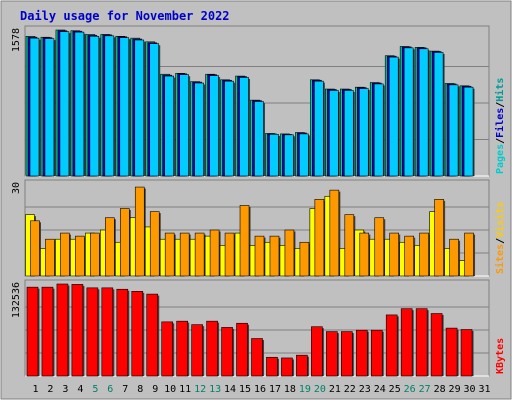 Image resolution: width=512 pixels, height=400 pixels. What do you see at coordinates (455, 389) in the screenshot?
I see `x-tick-label-day-29: 29` at bounding box center [455, 389].